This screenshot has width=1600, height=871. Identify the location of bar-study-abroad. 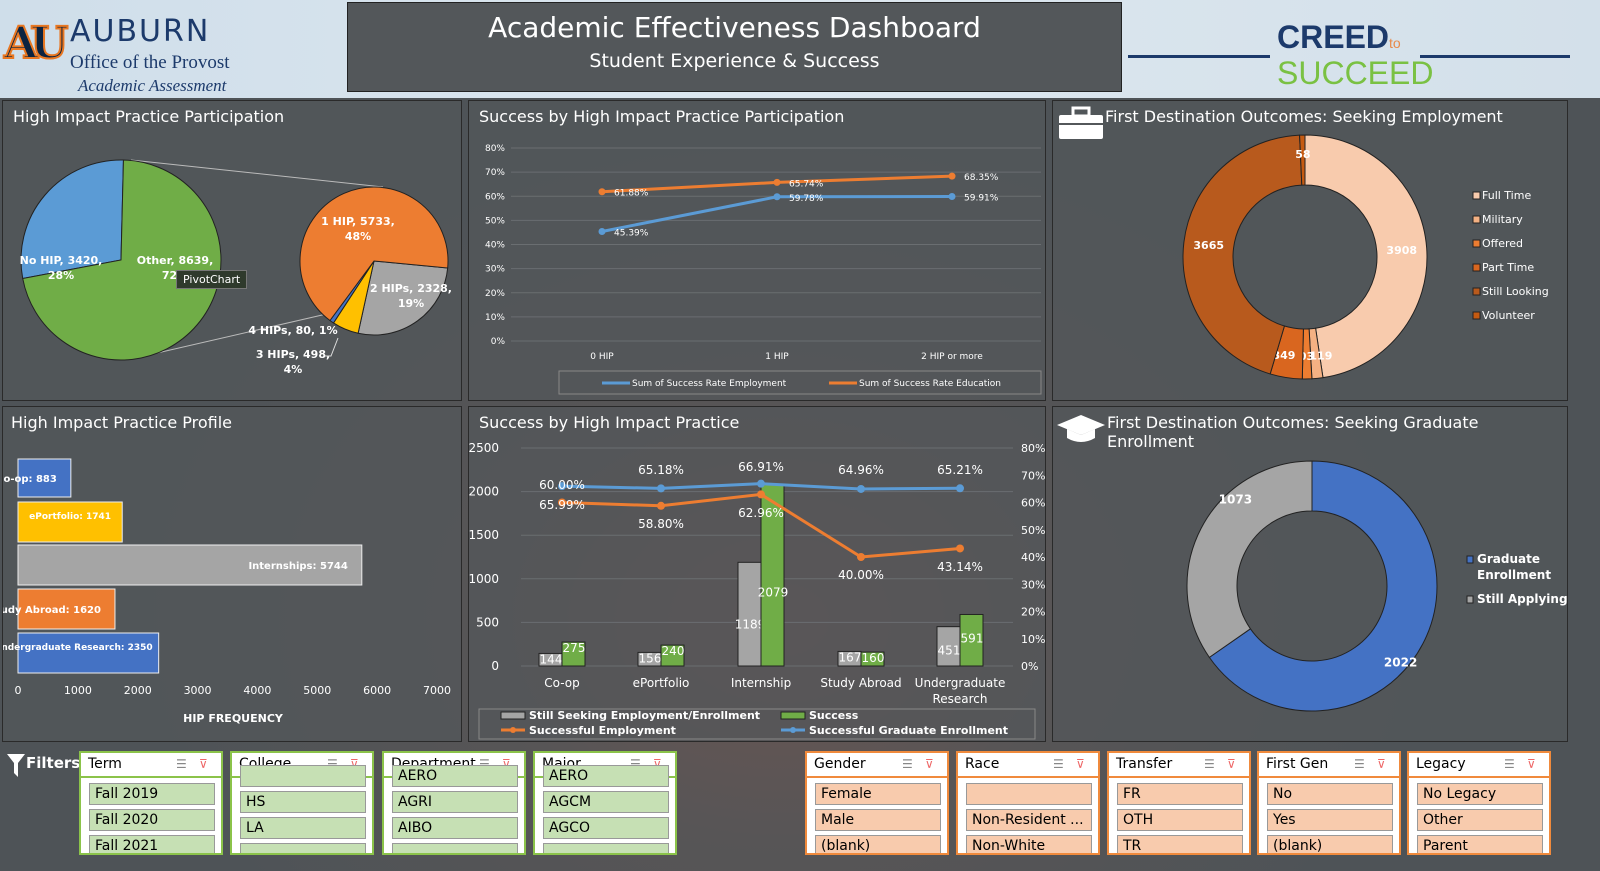
(66, 609).